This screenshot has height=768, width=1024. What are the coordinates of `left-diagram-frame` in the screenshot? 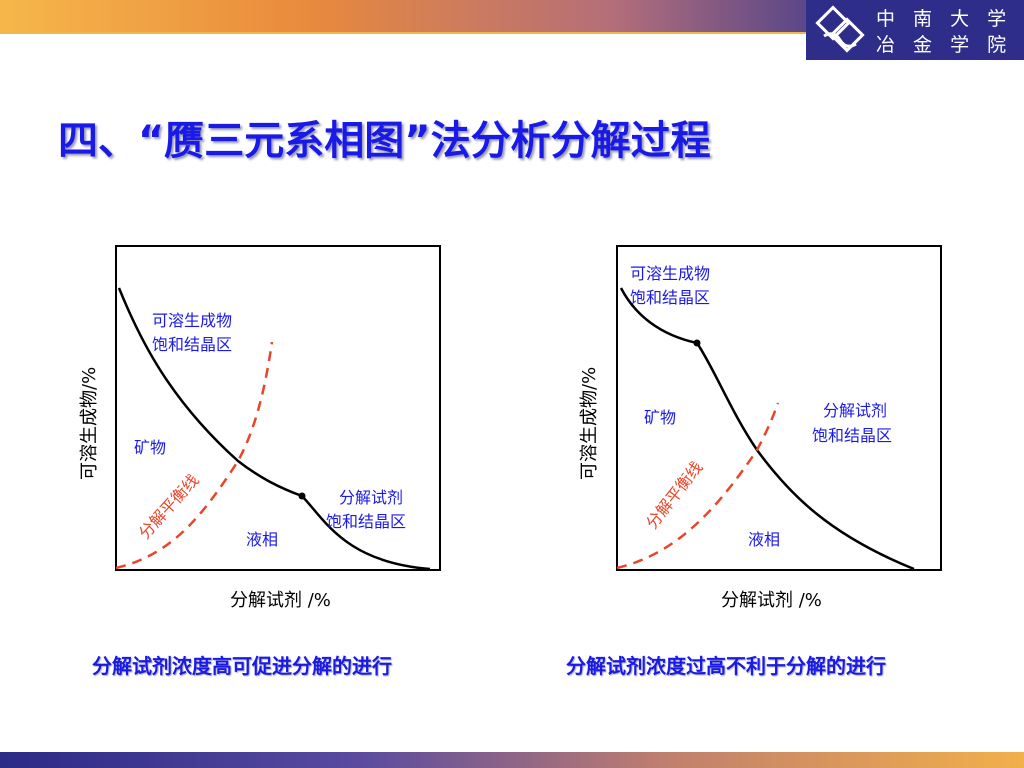 It's located at (278, 408).